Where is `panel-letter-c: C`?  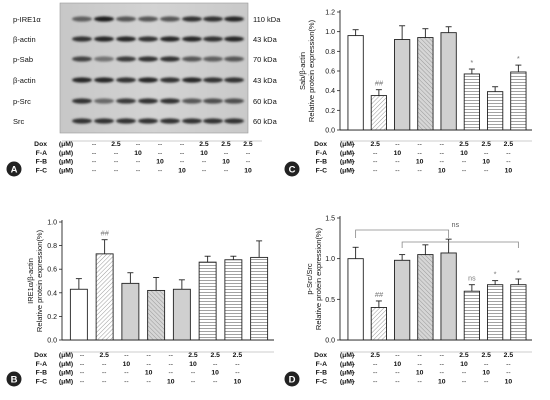 panel-letter-c: C is located at coordinates (292, 169).